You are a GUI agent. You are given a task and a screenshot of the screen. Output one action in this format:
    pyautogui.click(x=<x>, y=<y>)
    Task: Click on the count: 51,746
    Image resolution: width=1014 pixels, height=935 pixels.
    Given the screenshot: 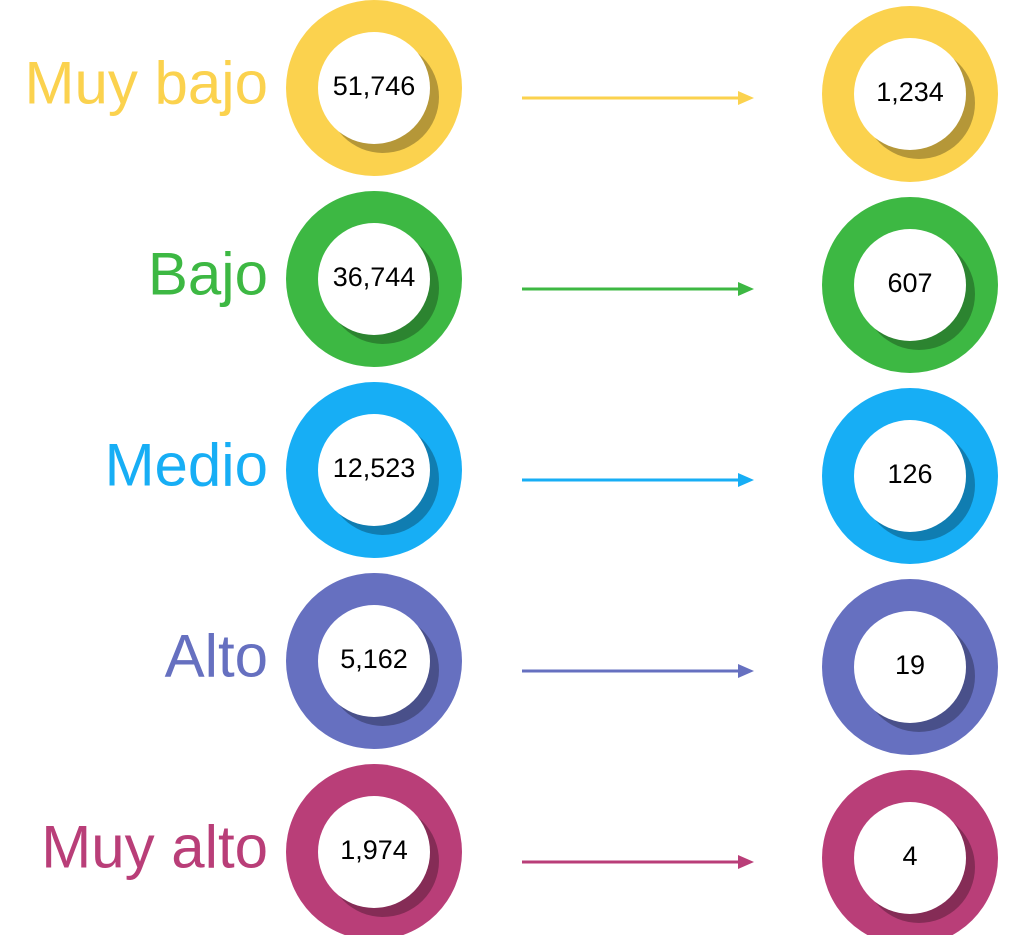 What is the action you would take?
    pyautogui.click(x=374, y=86)
    